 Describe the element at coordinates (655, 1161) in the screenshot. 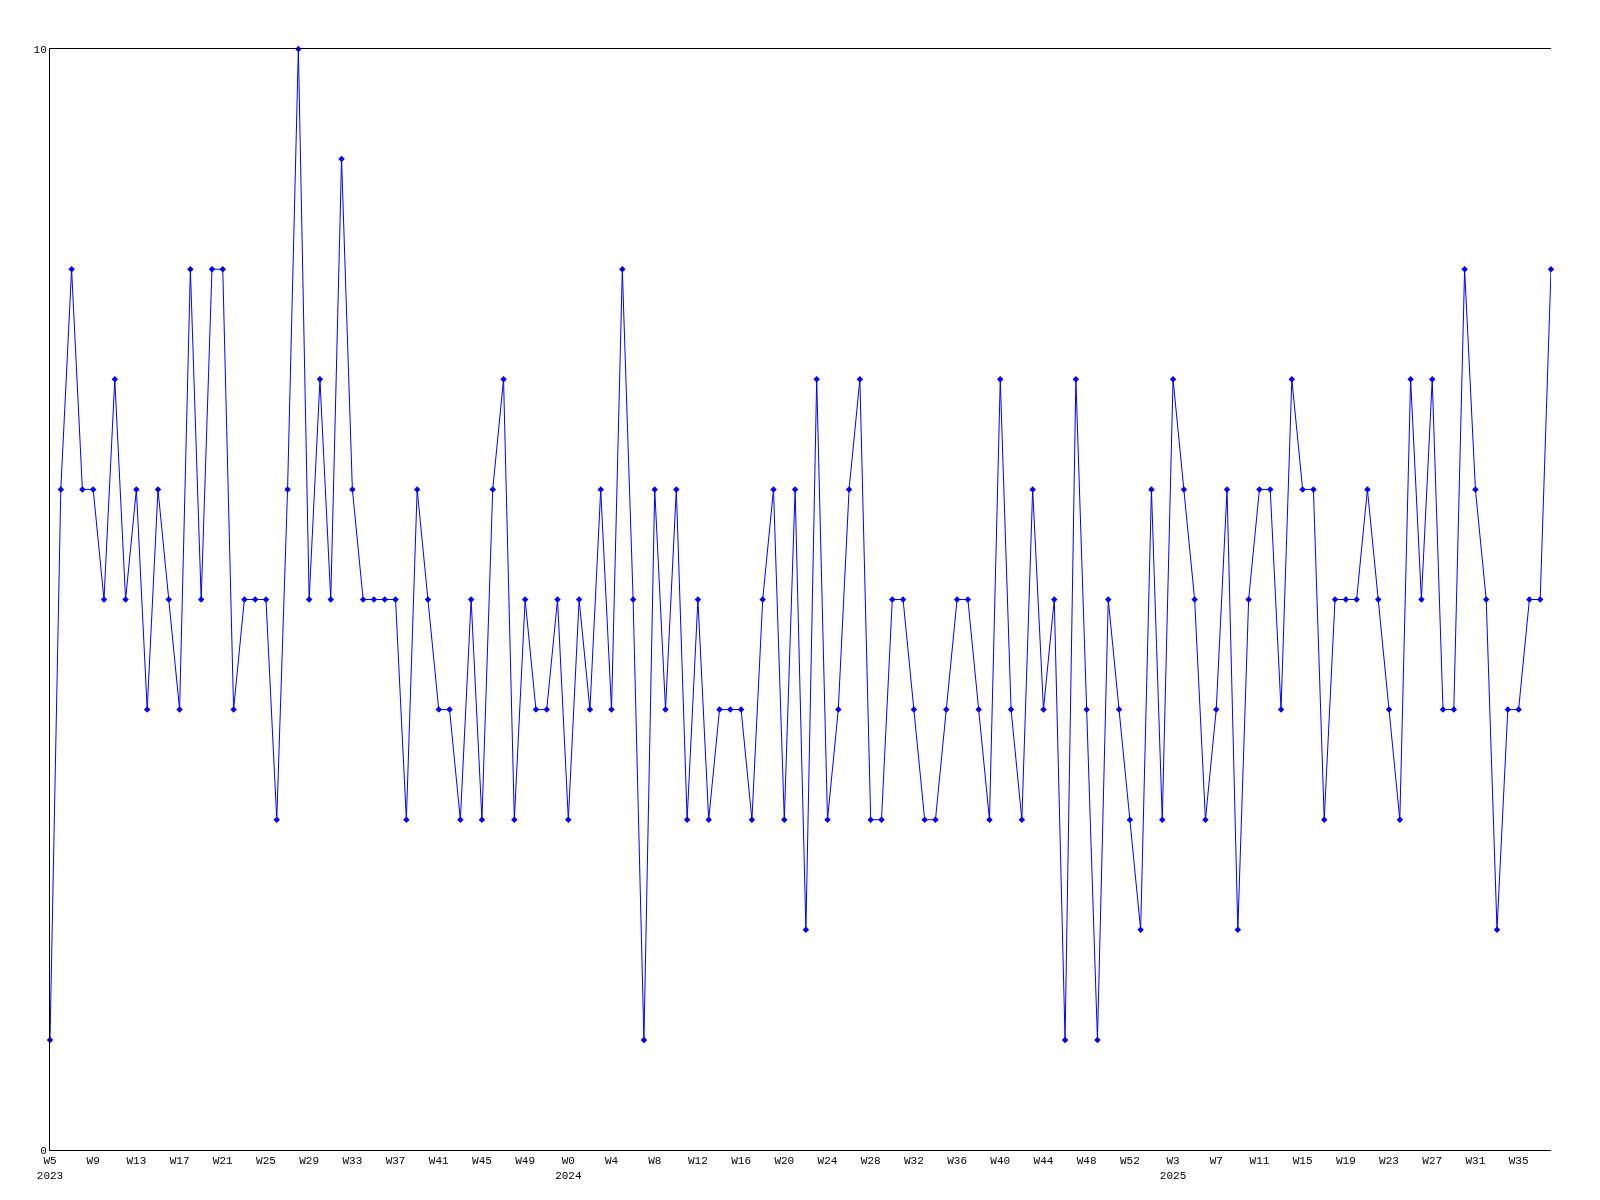

I see `x-tick-label: W8` at that location.